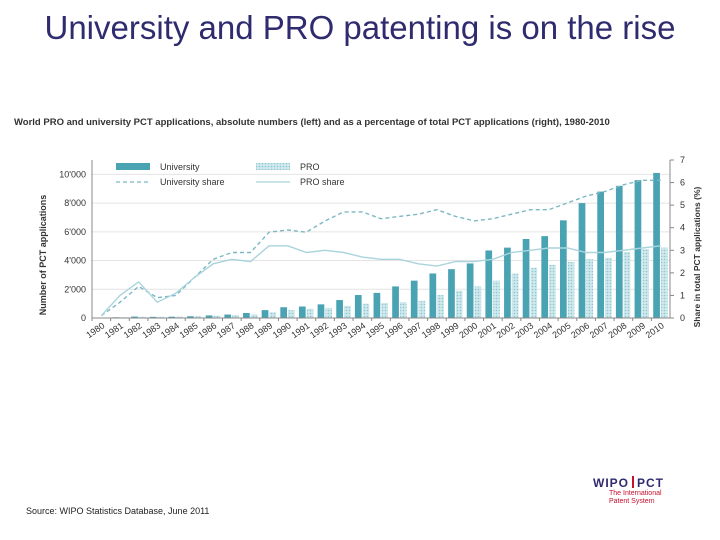 The image size is (720, 540). I want to click on y-tick-label: 6'000, so click(75, 232).